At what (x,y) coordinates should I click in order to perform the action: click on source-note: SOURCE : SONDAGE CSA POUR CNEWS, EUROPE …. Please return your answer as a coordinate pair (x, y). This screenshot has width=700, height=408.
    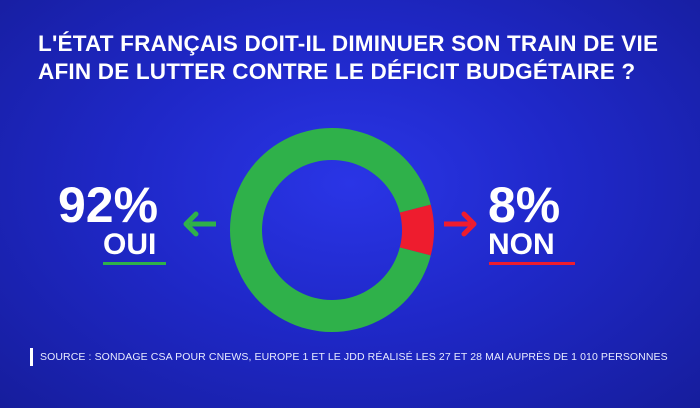
    Looking at the image, I should click on (354, 357).